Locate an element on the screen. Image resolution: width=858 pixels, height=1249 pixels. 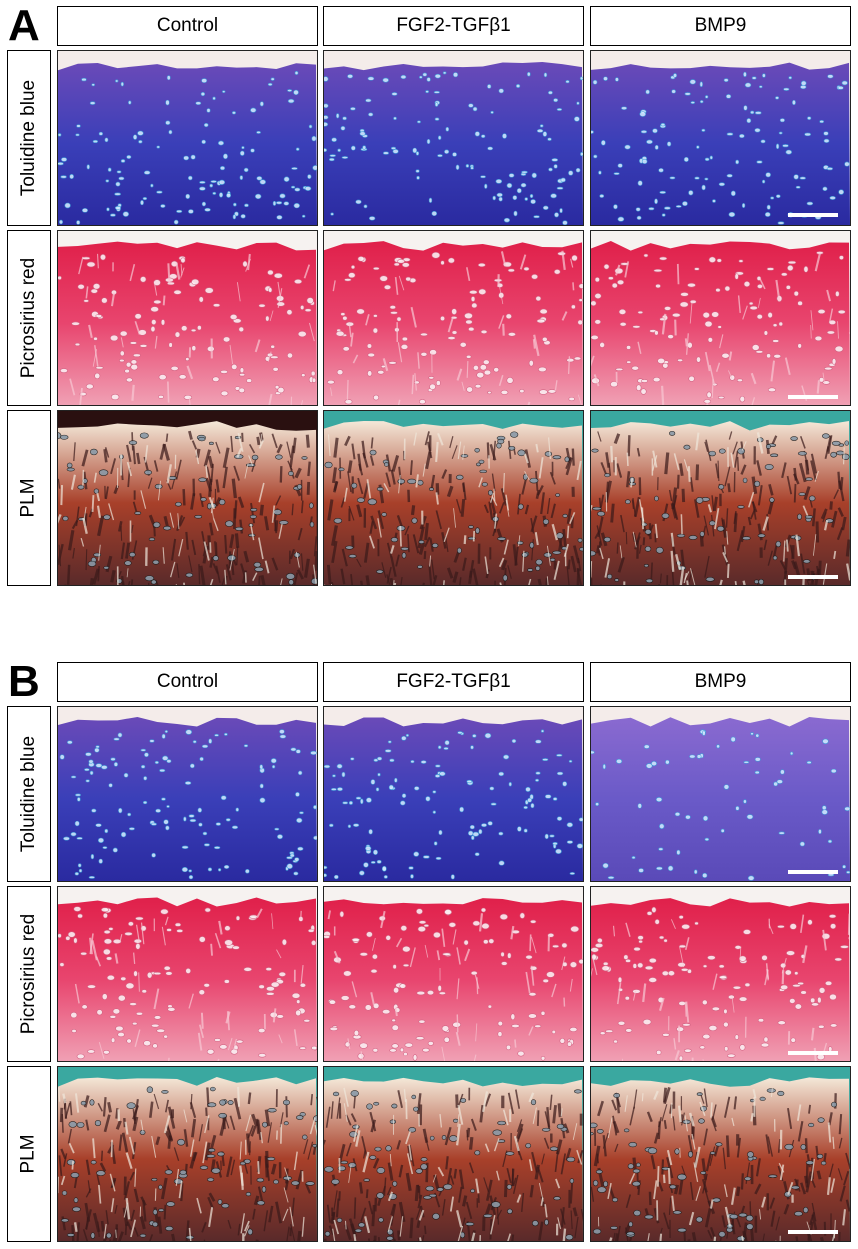
image-picrosirius-control-b is located at coordinates (187, 974).